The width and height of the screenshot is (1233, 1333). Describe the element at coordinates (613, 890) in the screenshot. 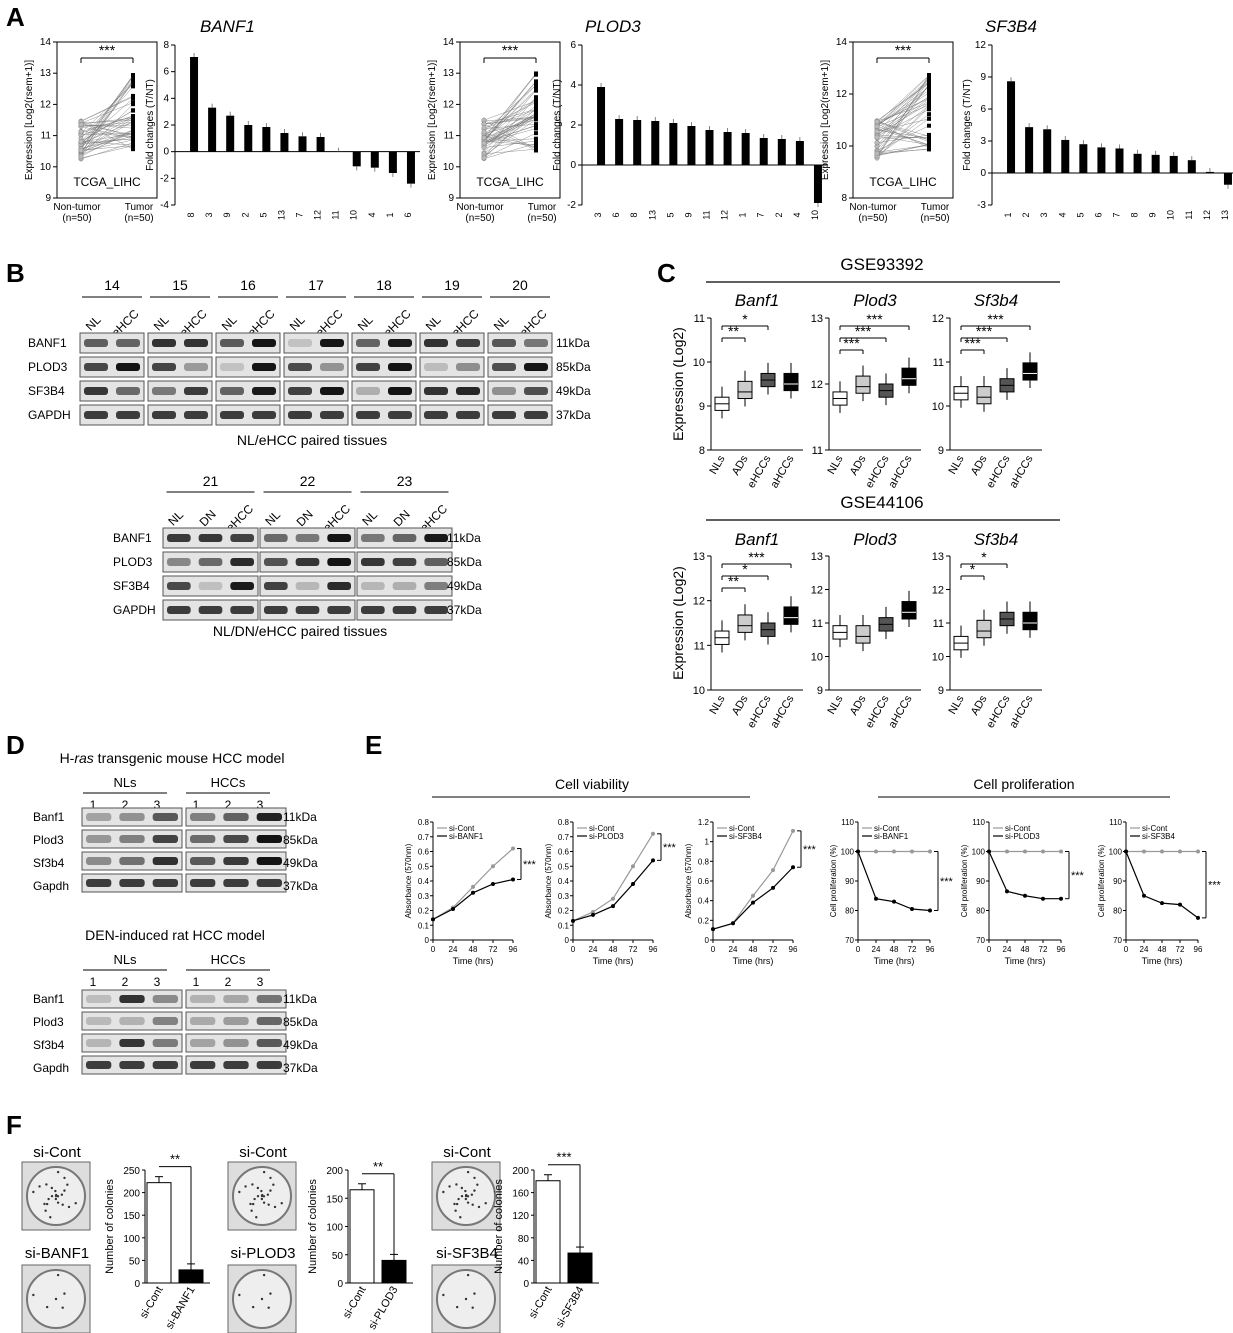

I see `knockdown-series-line` at that location.